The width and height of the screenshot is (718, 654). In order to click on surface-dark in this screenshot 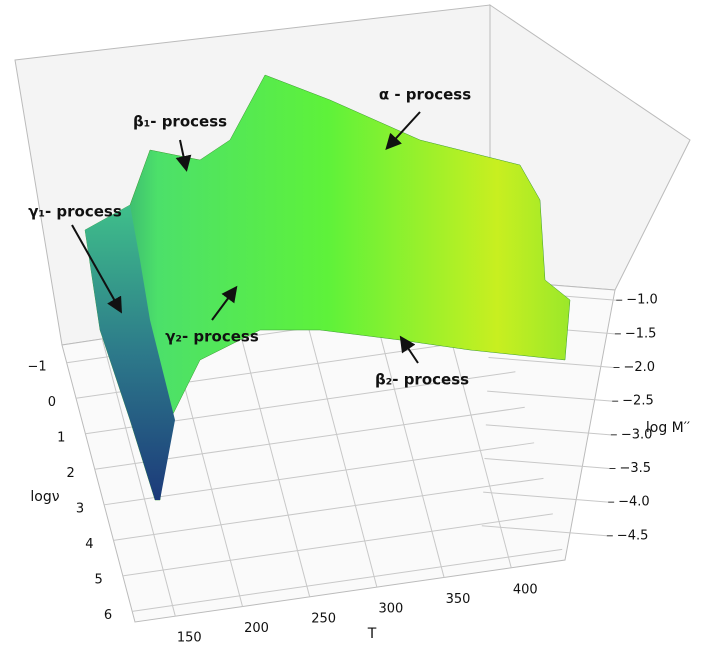, I will do `click(130, 352)`.